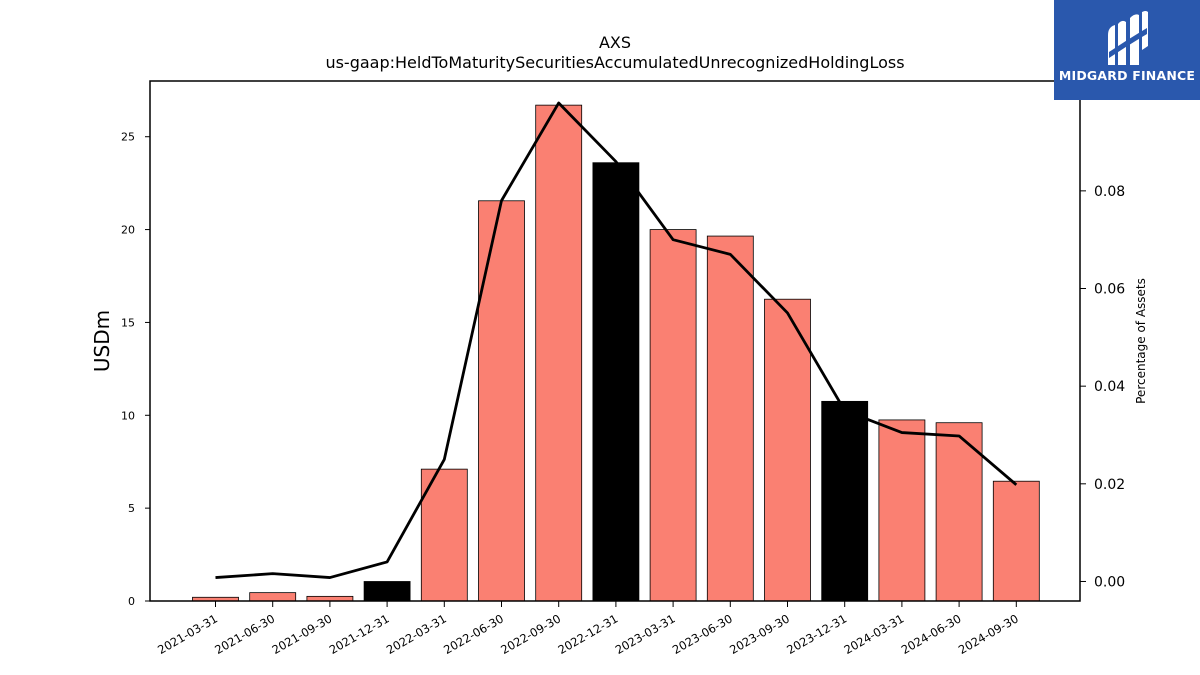 This screenshot has width=1200, height=675. What do you see at coordinates (131, 508) in the screenshot?
I see `y-tick-label: 5` at bounding box center [131, 508].